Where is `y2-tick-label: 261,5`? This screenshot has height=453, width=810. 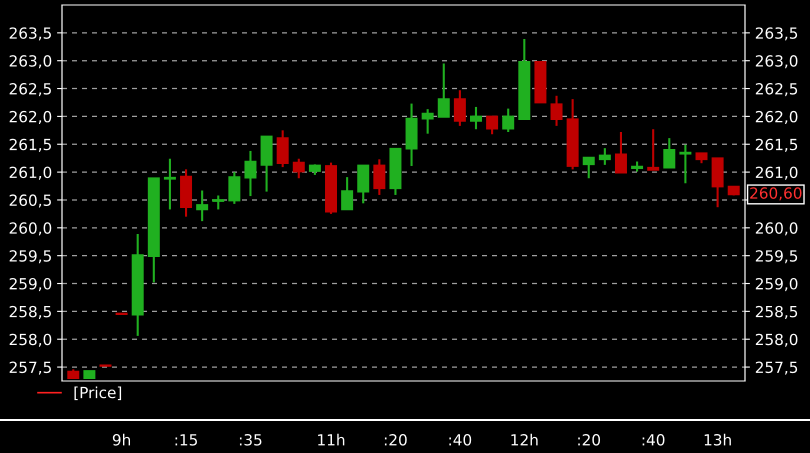 y2-tick-label: 261,5 is located at coordinates (777, 145).